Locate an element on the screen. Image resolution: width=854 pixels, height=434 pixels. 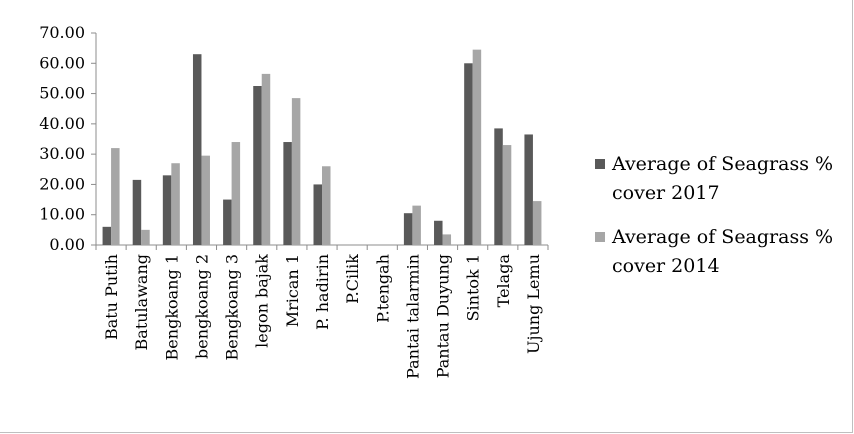
y-tick-label: 20.00 is located at coordinates (62, 183).